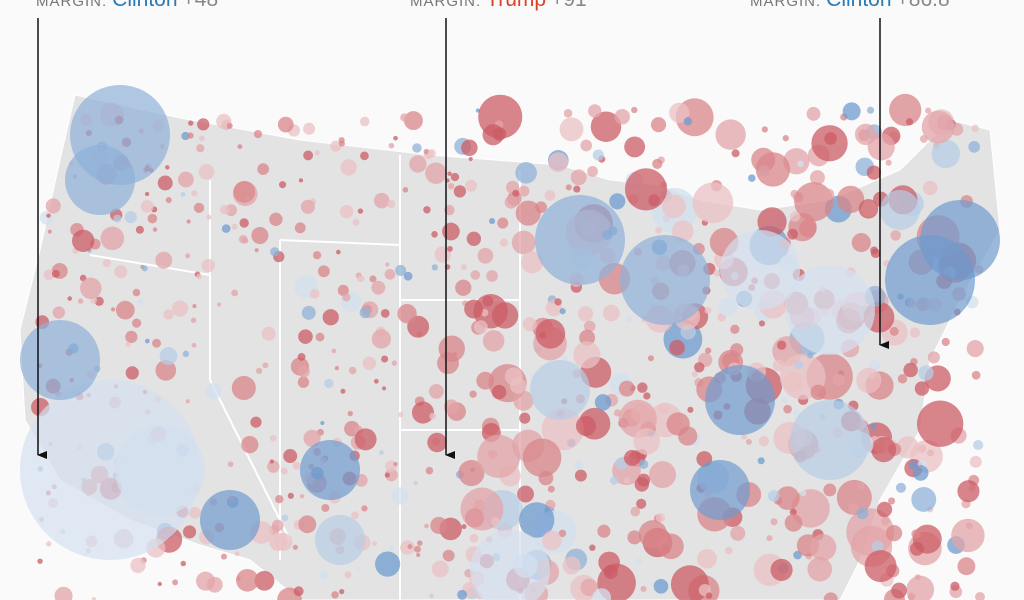 The height and width of the screenshot is (600, 1024). What do you see at coordinates (127, 5) in the screenshot?
I see `annotation: MARGIN: Clinton +48` at bounding box center [127, 5].